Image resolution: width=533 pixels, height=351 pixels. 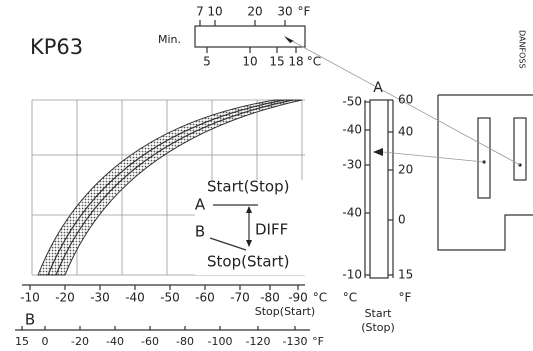 I want to click on f-label: -80, so click(x=185, y=341).